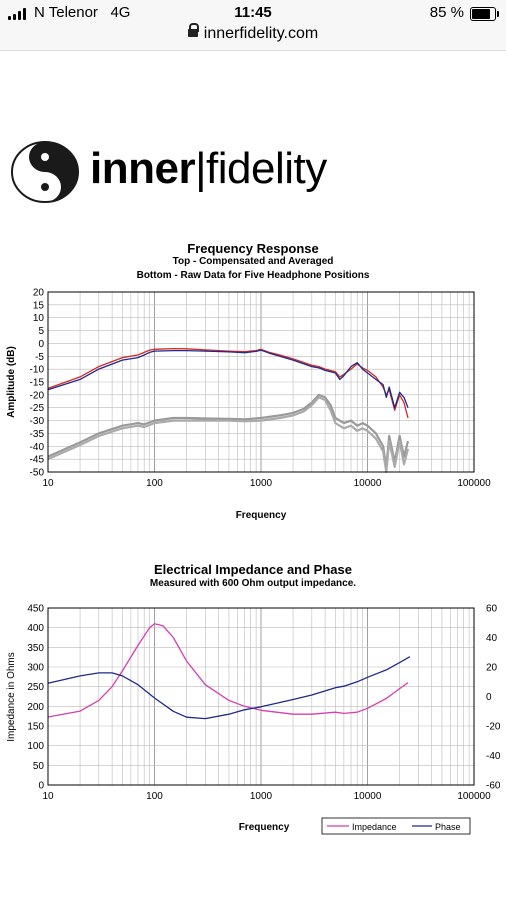 Image resolution: width=506 pixels, height=900 pixels. I want to click on chart2-ytick-label: 300, so click(35, 668).